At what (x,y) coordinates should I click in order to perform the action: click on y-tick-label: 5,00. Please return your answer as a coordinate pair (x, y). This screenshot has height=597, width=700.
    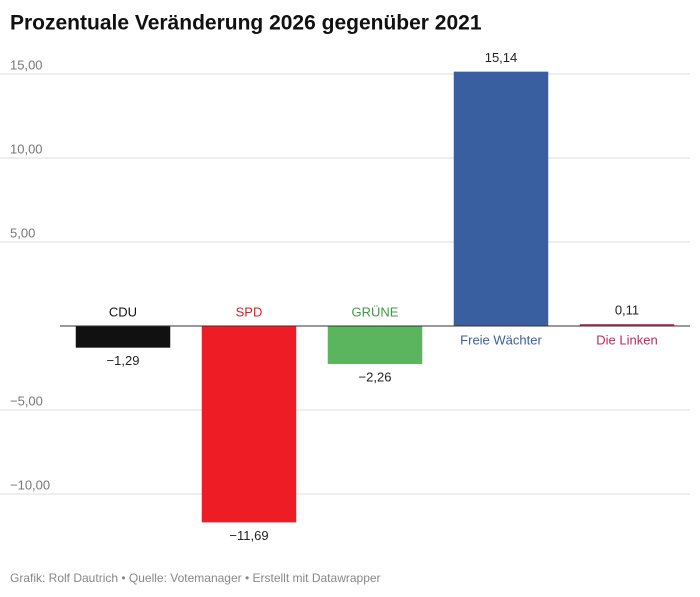
    Looking at the image, I should click on (22, 232).